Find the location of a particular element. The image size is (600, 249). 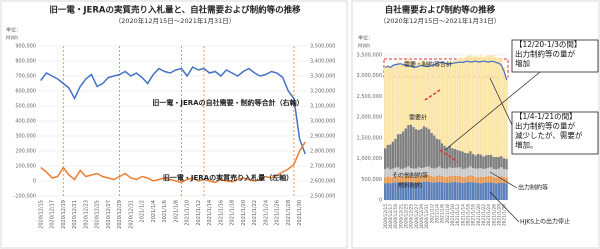

chart-subtitle: （2020年12月15日～2021年1月31日） is located at coordinates (440, 20).